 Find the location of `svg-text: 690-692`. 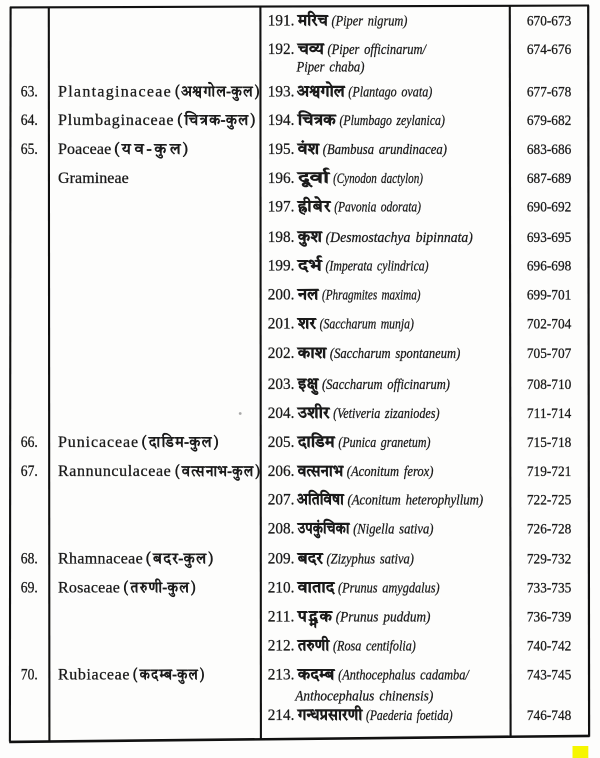

svg-text: 690-692 is located at coordinates (549, 208).